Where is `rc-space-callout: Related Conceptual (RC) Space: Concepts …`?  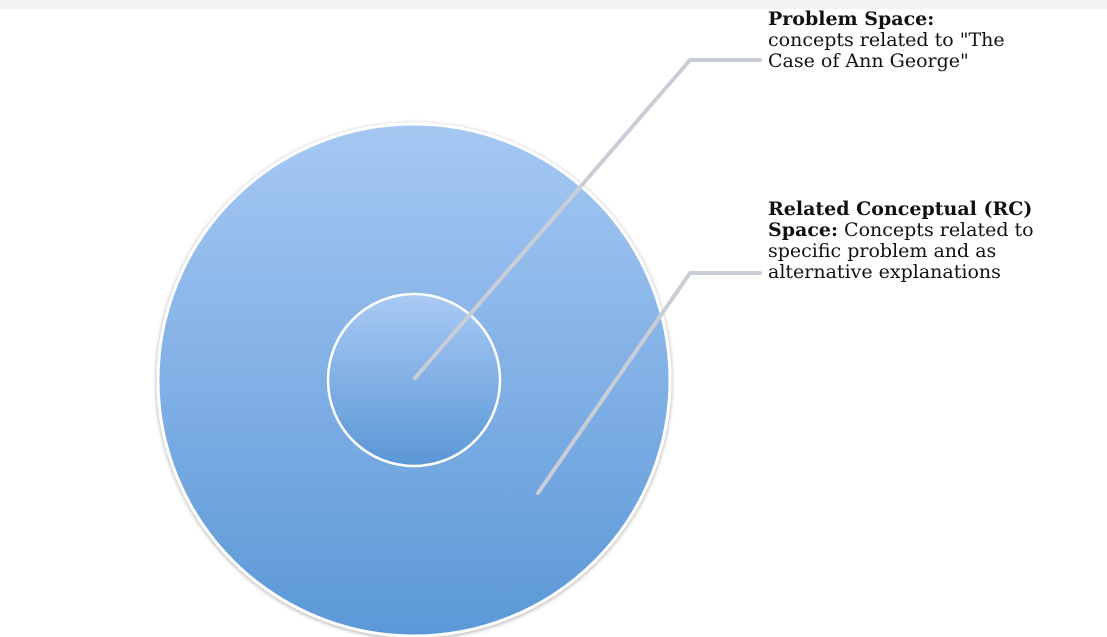
rc-space-callout: Related Conceptual (RC) Space: Concepts … is located at coordinates (908, 241).